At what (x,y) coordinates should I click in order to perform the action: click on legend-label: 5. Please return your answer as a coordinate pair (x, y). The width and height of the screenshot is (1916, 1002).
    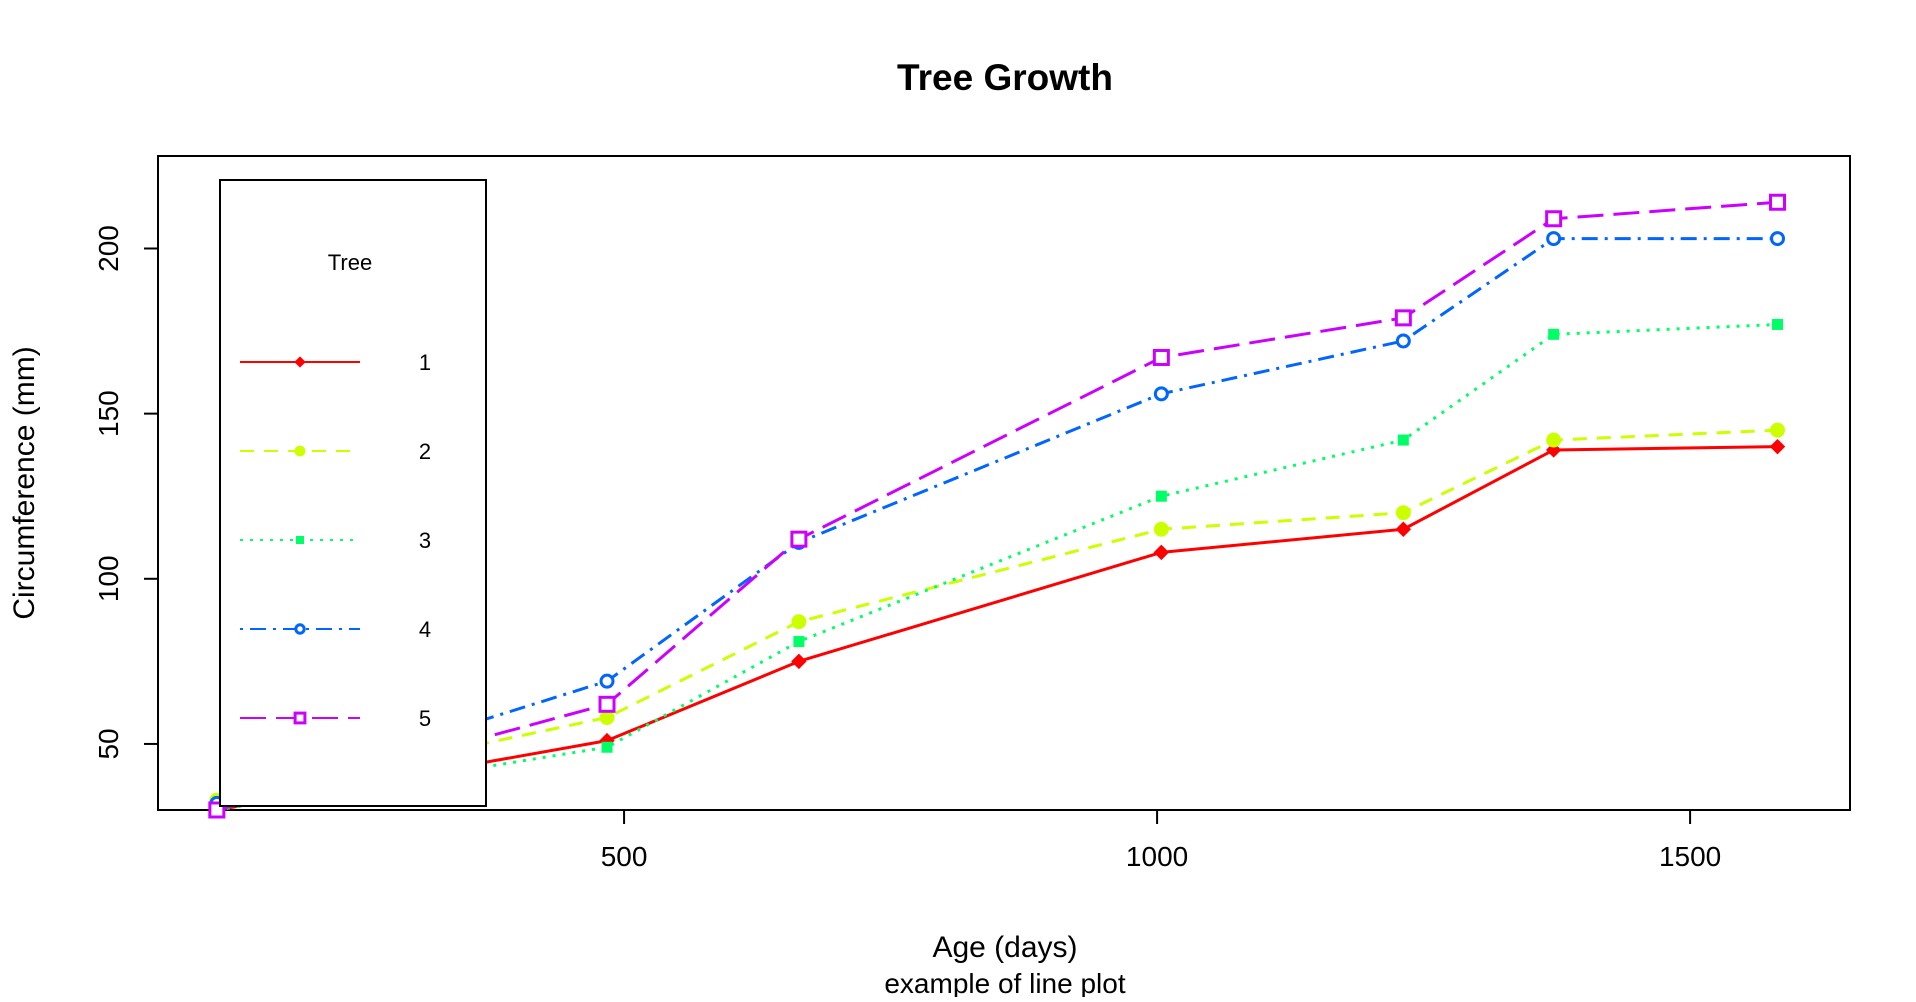
    Looking at the image, I should click on (425, 718).